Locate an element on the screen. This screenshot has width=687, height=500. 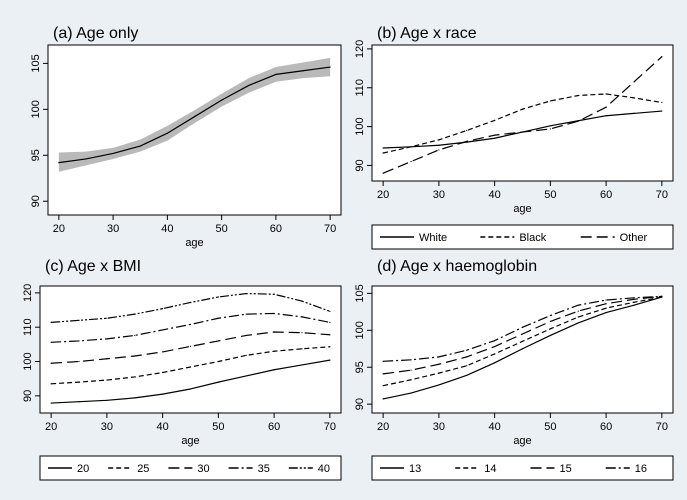
legend-label: Other is located at coordinates (634, 238).